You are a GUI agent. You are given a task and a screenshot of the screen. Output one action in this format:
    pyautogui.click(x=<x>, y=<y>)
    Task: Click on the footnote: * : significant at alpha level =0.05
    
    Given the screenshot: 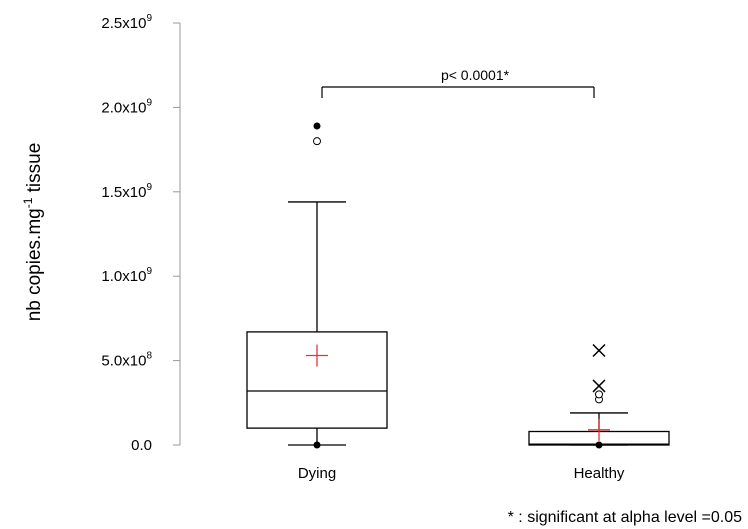 What is the action you would take?
    pyautogui.click(x=625, y=517)
    